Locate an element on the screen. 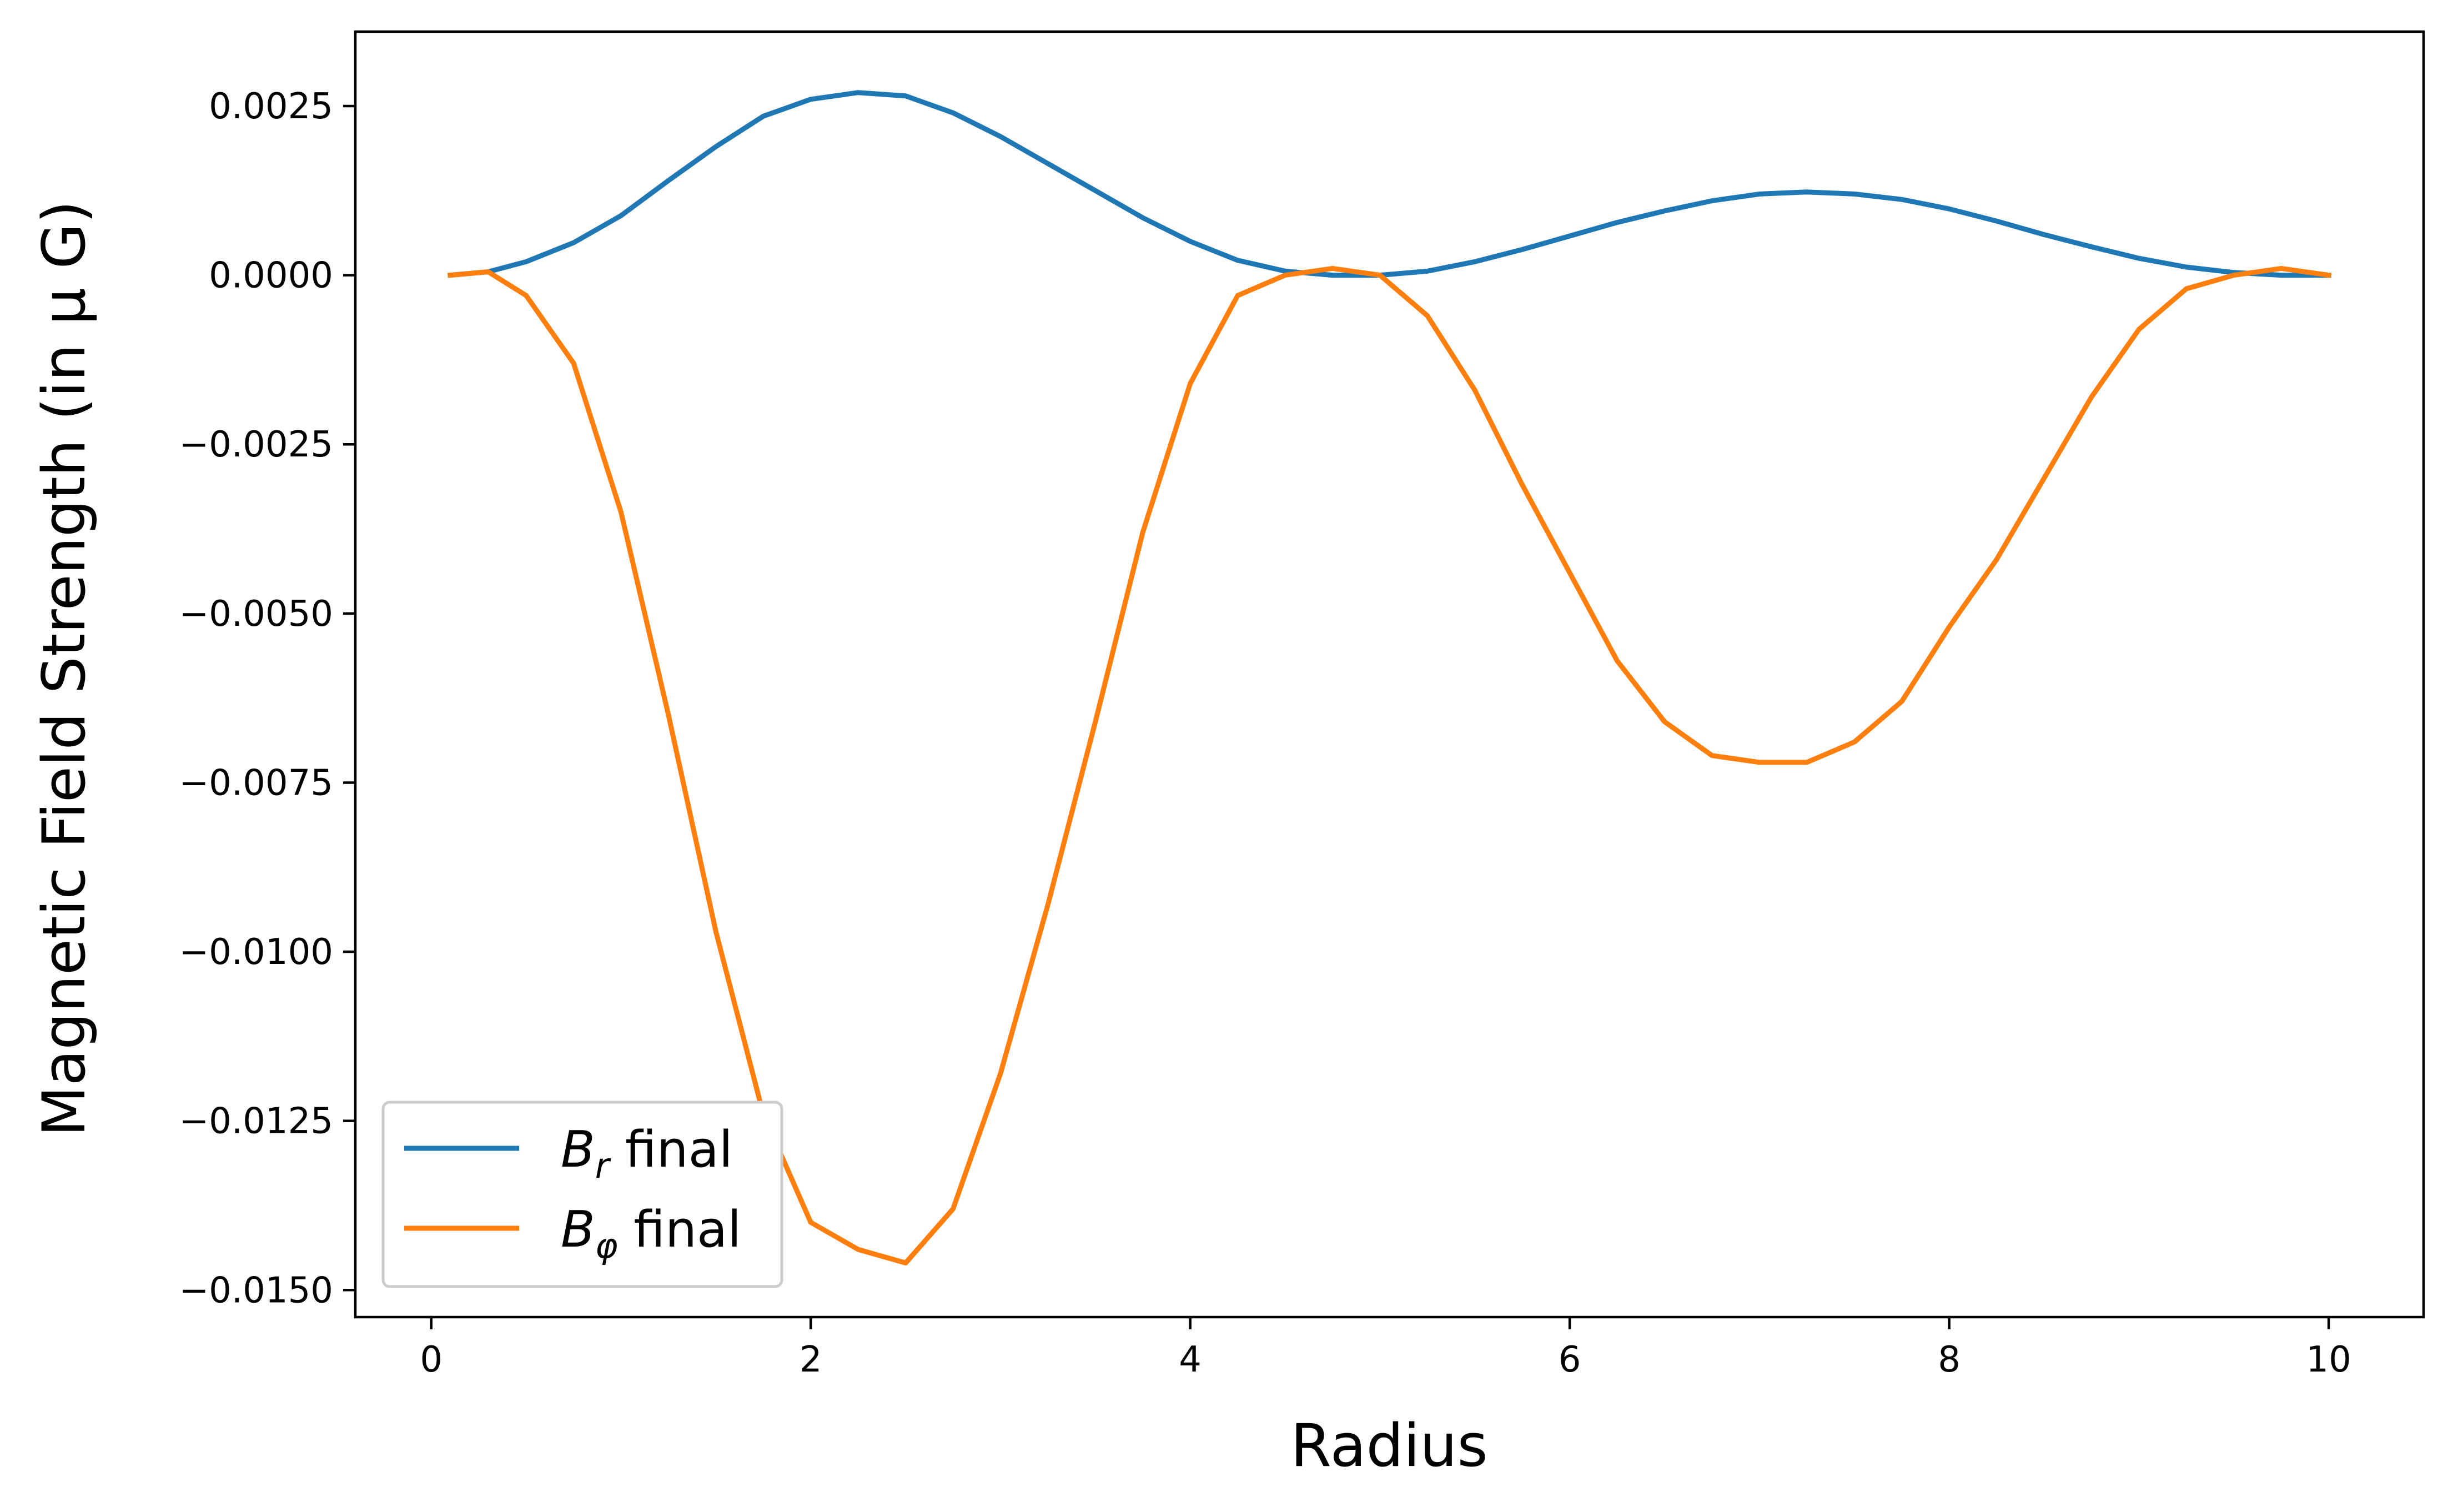  y-tick-label-2: −0.0025 is located at coordinates (256, 444).